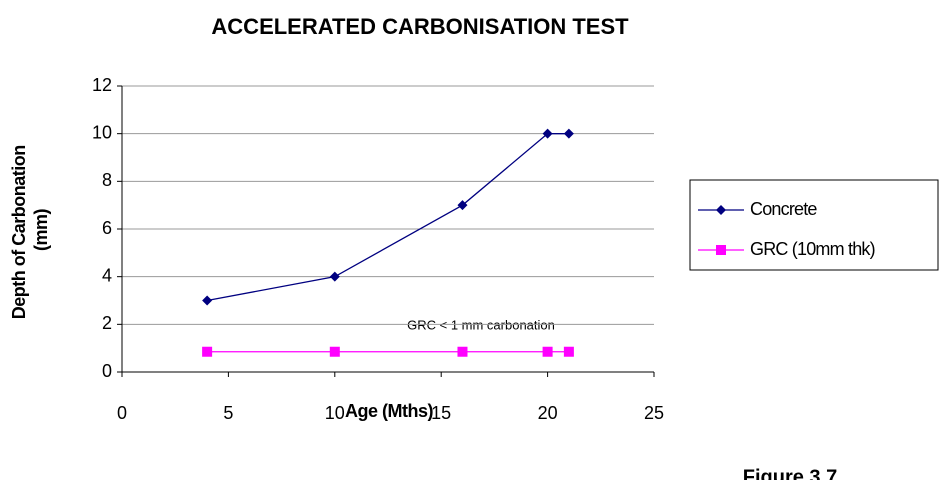  Describe the element at coordinates (783, 209) in the screenshot. I see `legend-label: Concrete` at that location.